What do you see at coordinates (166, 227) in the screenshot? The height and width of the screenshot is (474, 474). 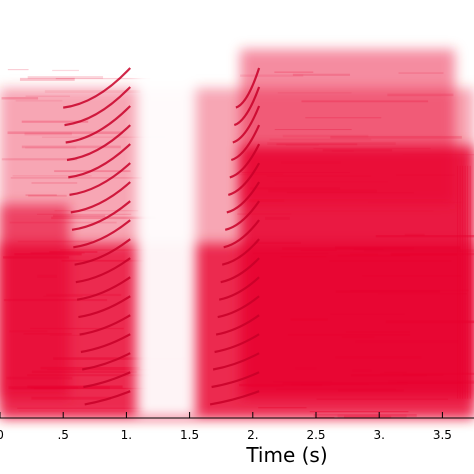 I see `silence-gap` at bounding box center [166, 227].